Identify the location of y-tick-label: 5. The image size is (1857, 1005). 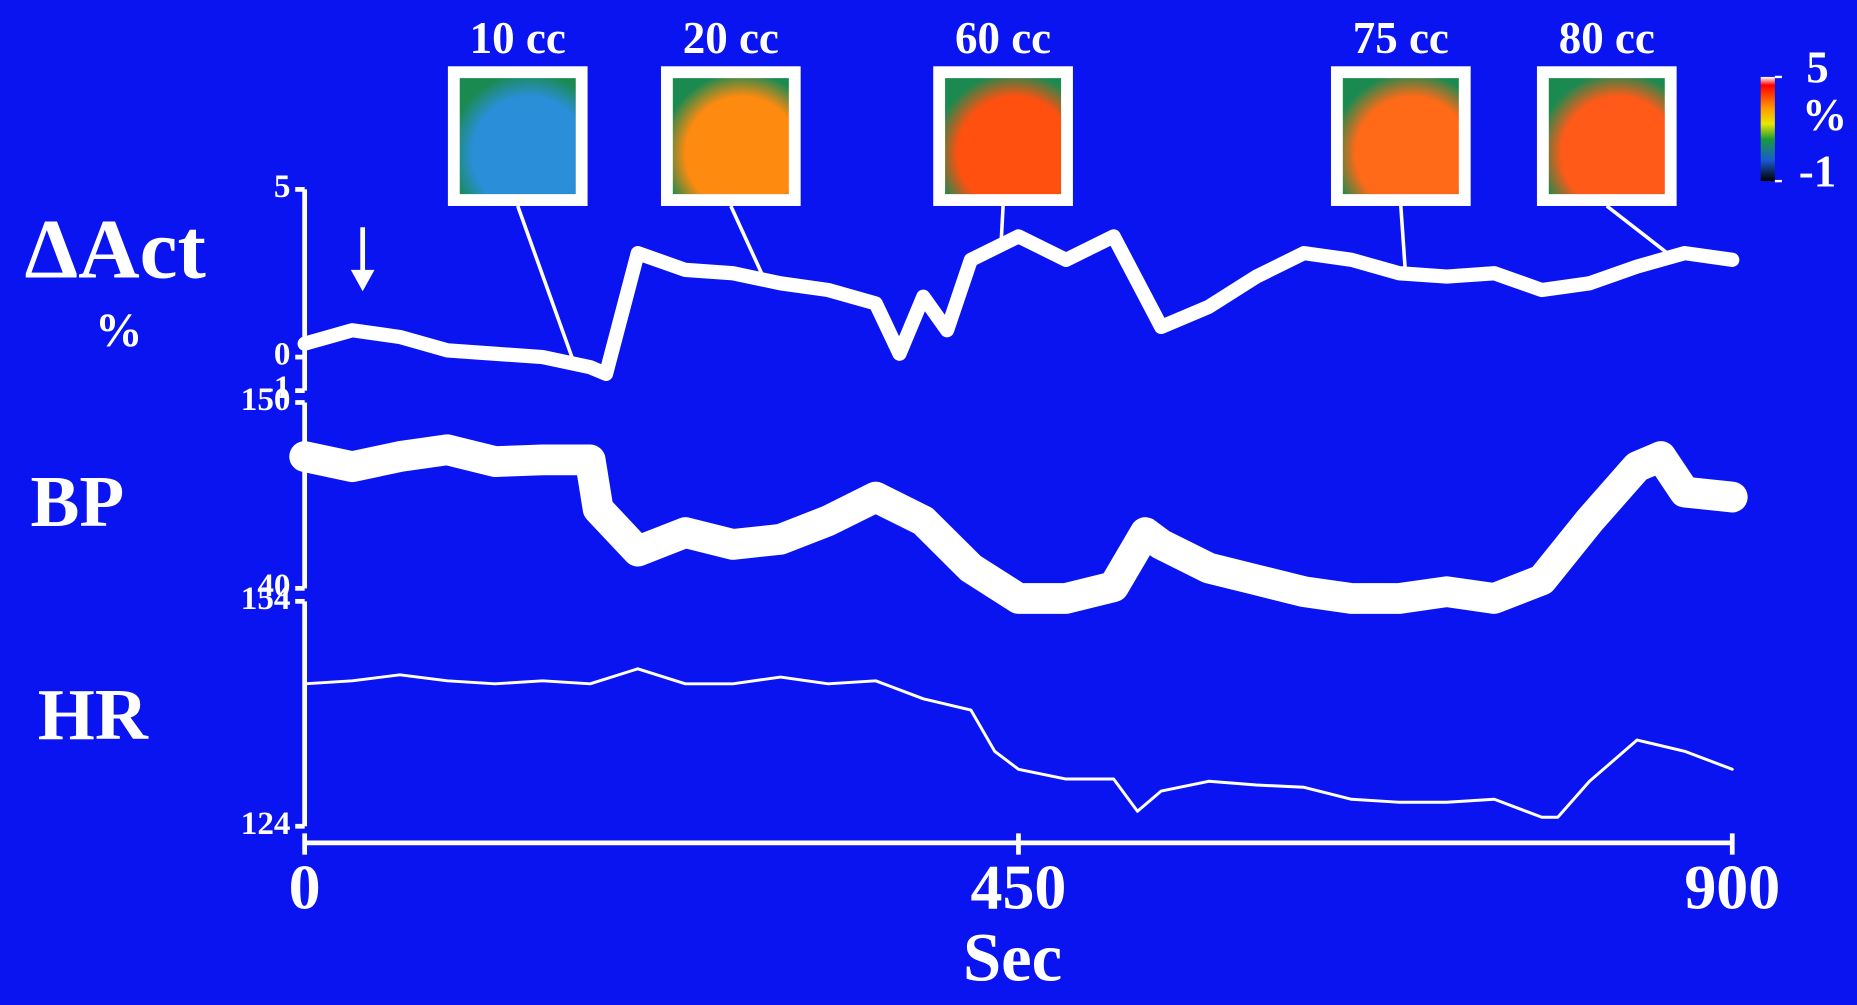
(282, 186).